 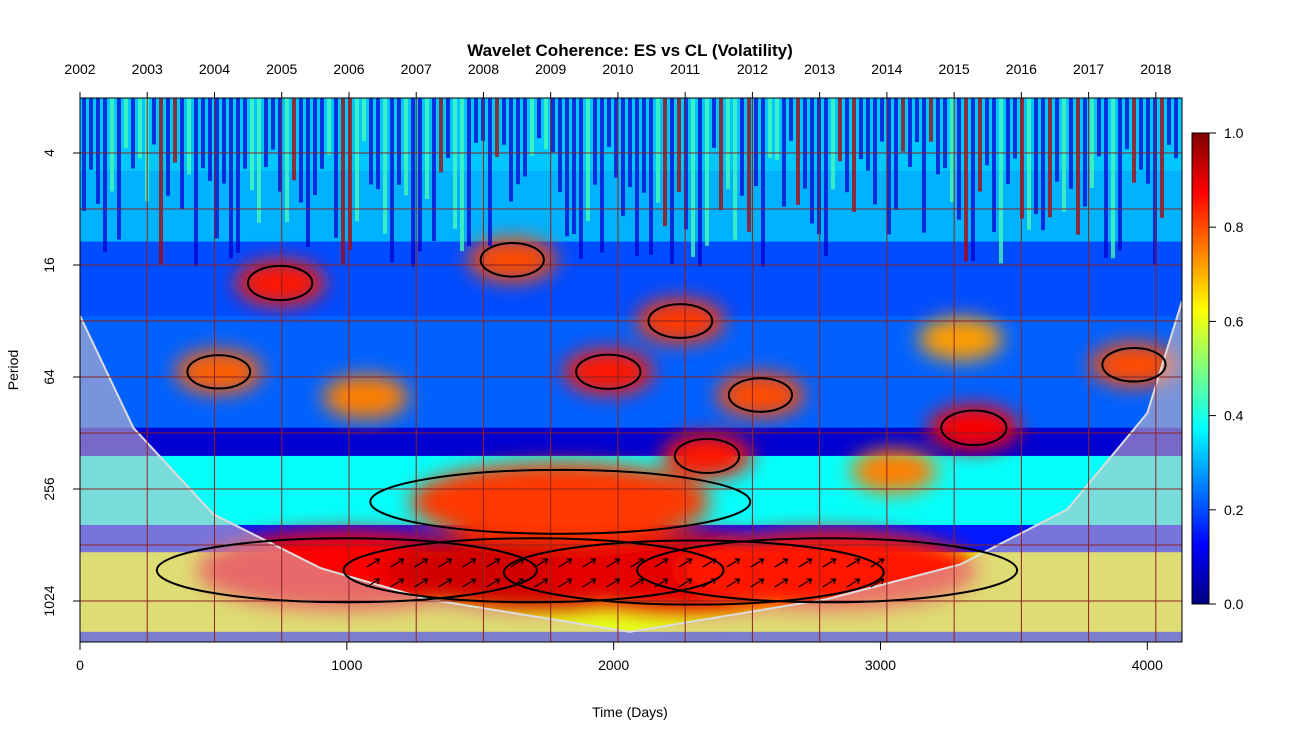 I want to click on x-tick-label: 1000, so click(x=346, y=665).